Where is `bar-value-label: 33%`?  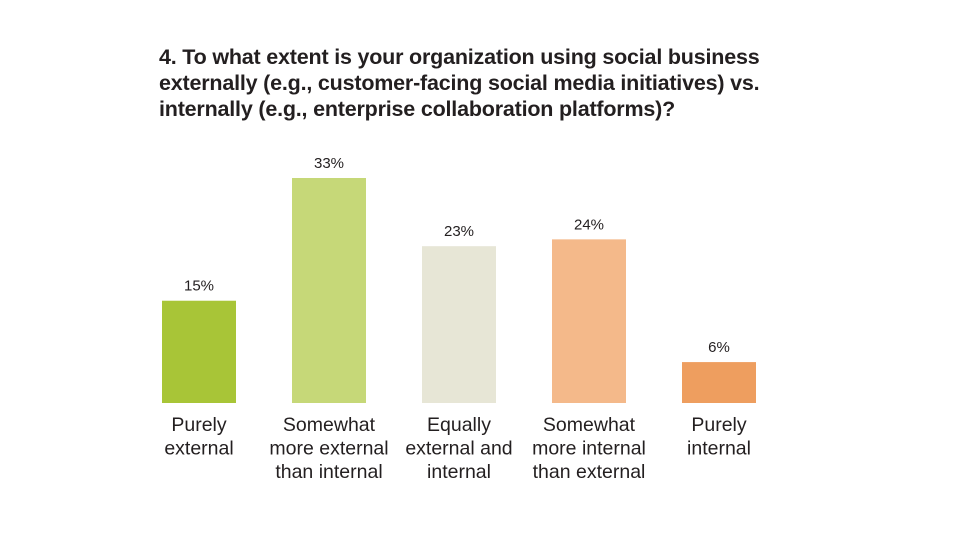 bar-value-label: 33% is located at coordinates (329, 163).